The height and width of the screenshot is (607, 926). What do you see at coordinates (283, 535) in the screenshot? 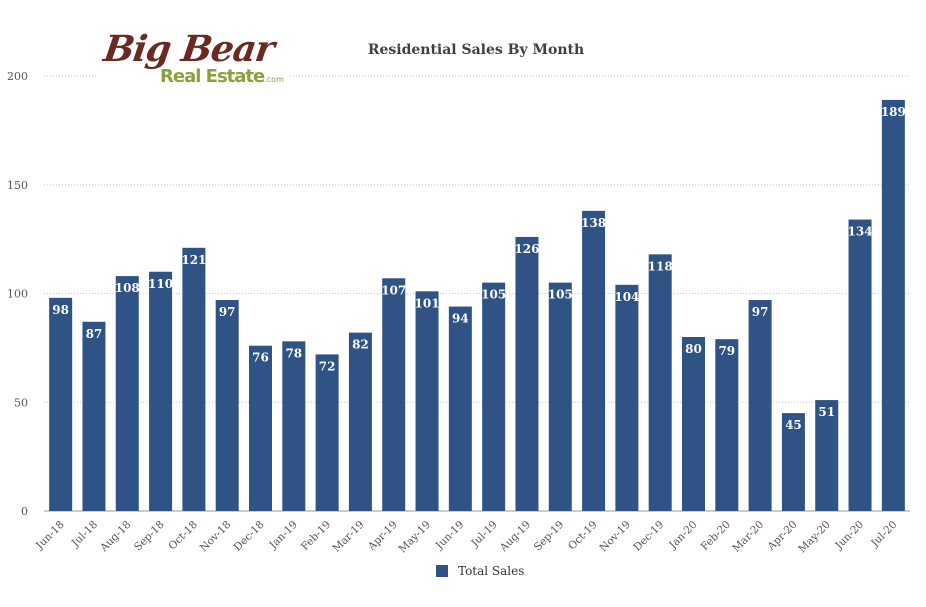
I see `x-tick-label: Jan-19` at bounding box center [283, 535].